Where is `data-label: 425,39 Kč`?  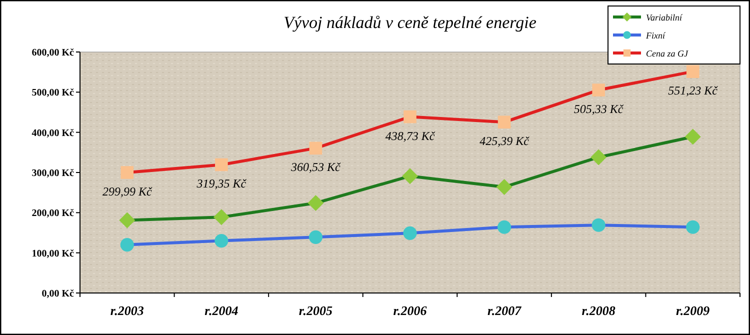
data-label: 425,39 Kč is located at coordinates (505, 141).